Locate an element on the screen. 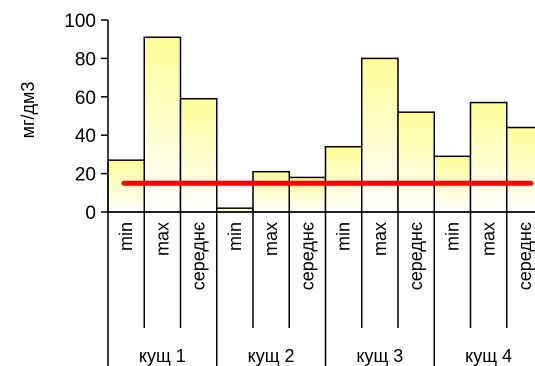  y-tick-label: 80 is located at coordinates (85, 59).